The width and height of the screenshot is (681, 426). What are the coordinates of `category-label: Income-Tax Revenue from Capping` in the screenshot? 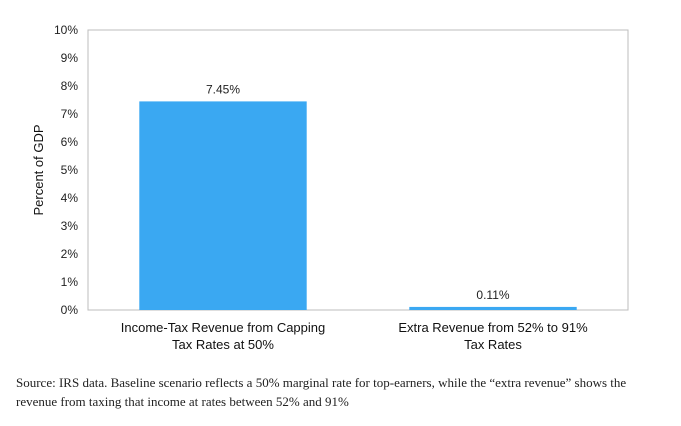 It's located at (223, 327).